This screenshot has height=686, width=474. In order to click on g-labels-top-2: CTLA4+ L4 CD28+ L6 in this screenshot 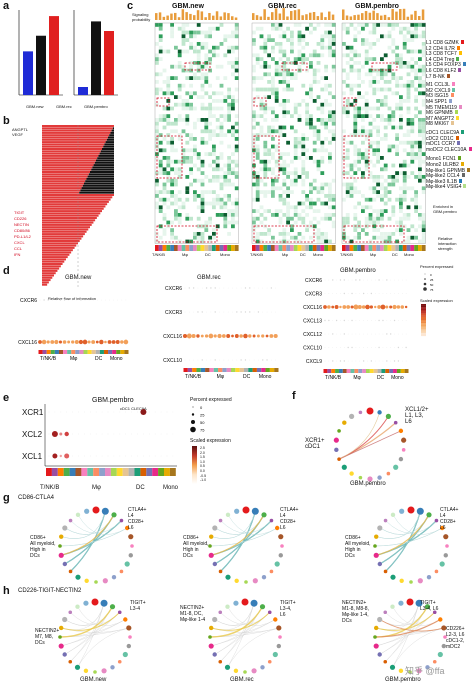, I will do `click(289, 519)`.